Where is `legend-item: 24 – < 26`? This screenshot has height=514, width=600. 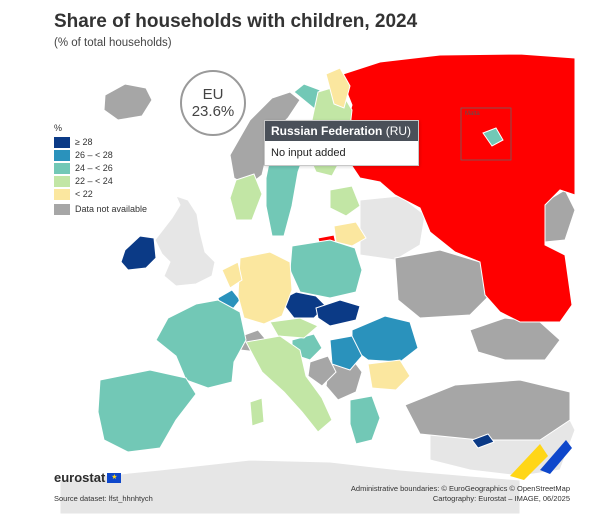
legend-item: 24 – < 26 is located at coordinates (100, 168).